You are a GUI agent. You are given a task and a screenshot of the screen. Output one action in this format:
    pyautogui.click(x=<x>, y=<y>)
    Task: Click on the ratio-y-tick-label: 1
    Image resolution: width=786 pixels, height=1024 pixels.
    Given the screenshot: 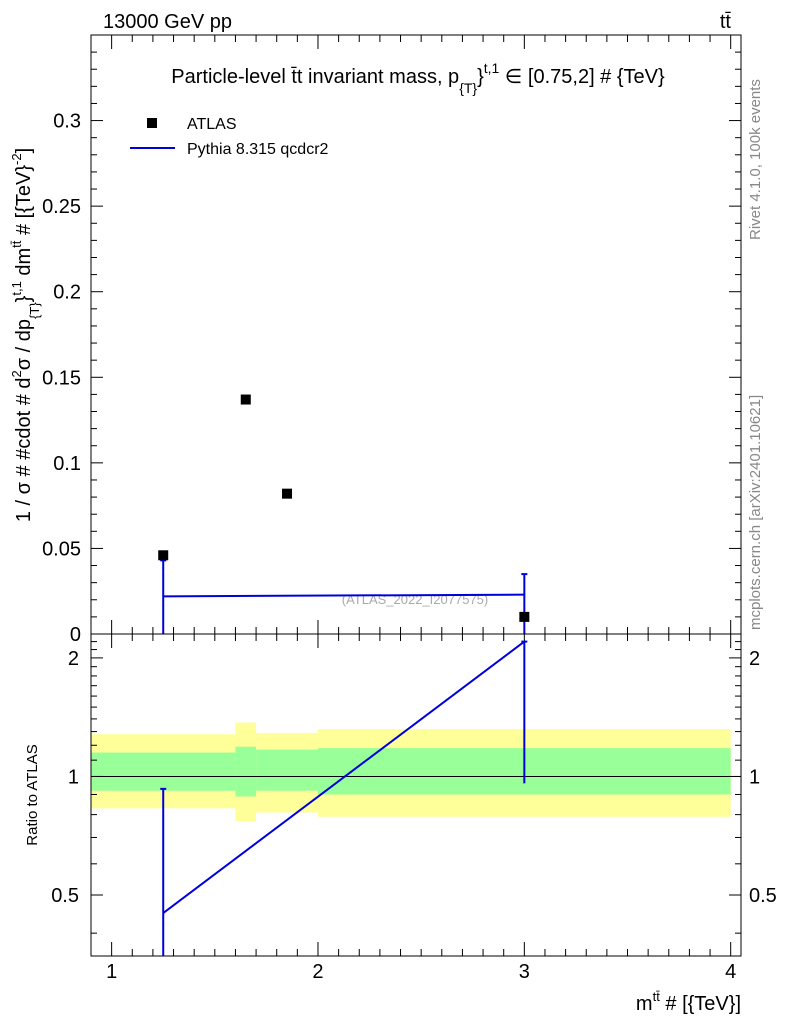 What is the action you would take?
    pyautogui.click(x=73, y=777)
    